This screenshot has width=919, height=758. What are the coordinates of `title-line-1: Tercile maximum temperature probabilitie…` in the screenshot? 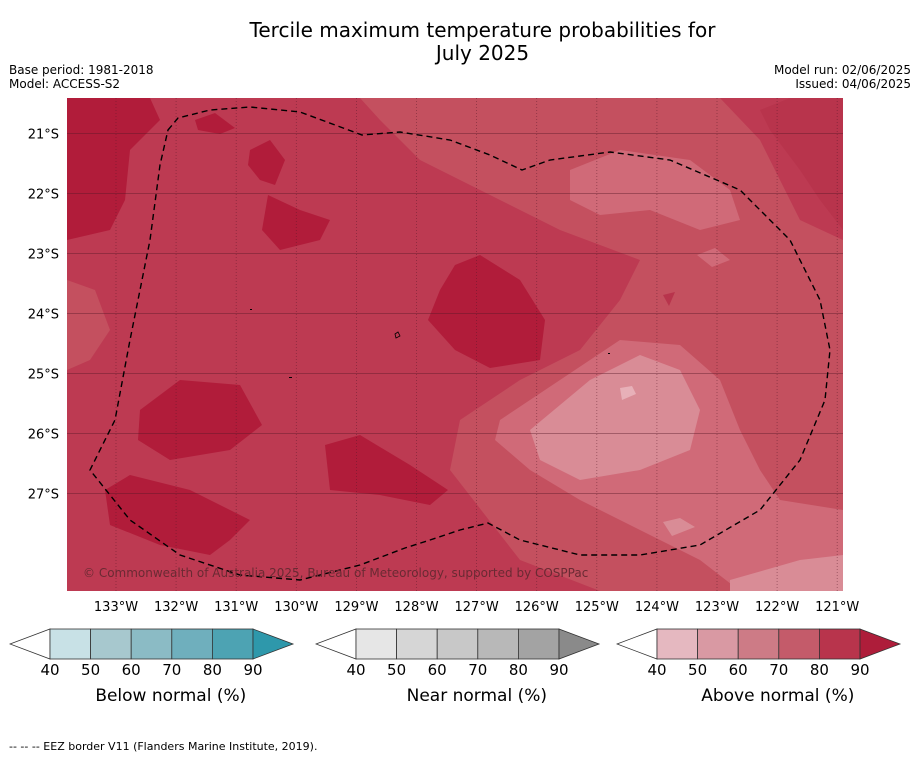 It's located at (482, 30).